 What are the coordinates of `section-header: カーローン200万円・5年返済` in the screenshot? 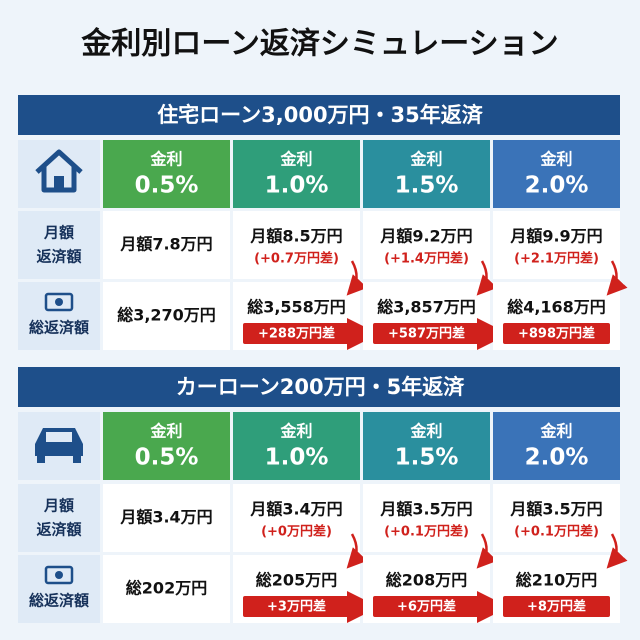 It's located at (320, 387).